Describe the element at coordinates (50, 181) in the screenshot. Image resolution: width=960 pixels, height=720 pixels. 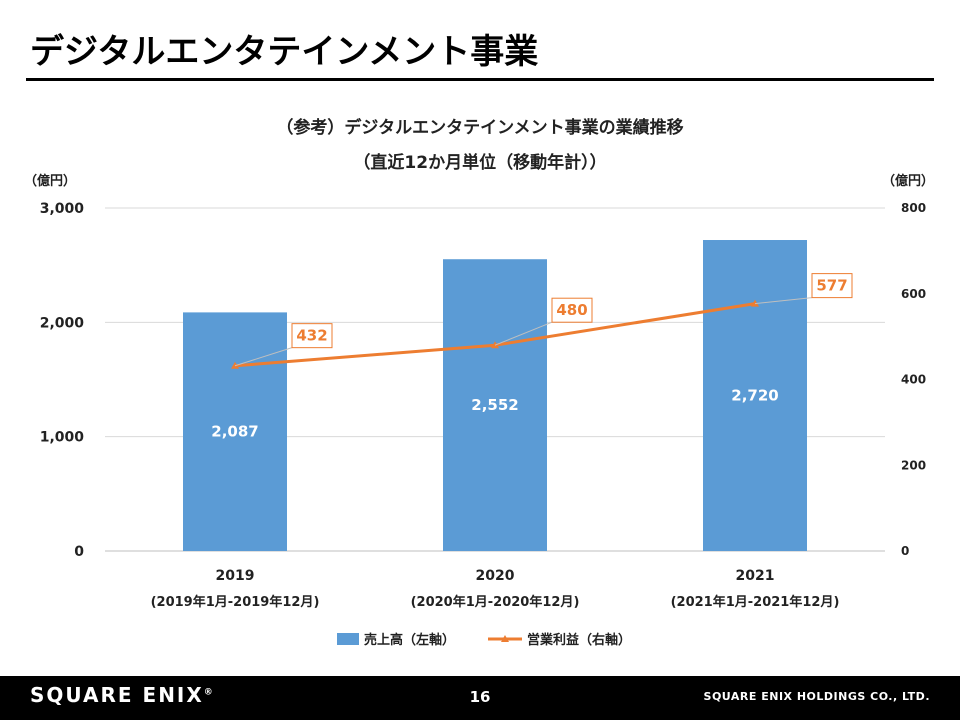
I see `left-axis-unit: （億円）` at that location.